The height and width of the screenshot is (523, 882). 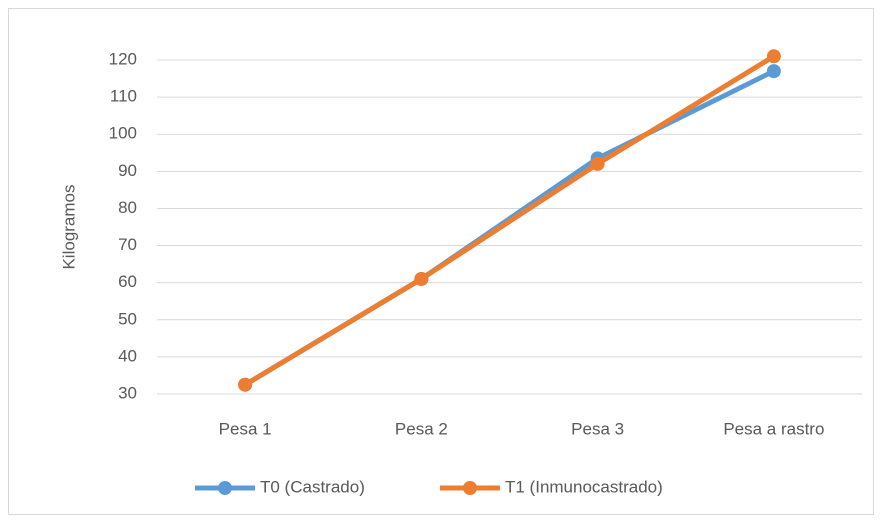 I want to click on y-tick-label: 40, so click(x=127, y=355).